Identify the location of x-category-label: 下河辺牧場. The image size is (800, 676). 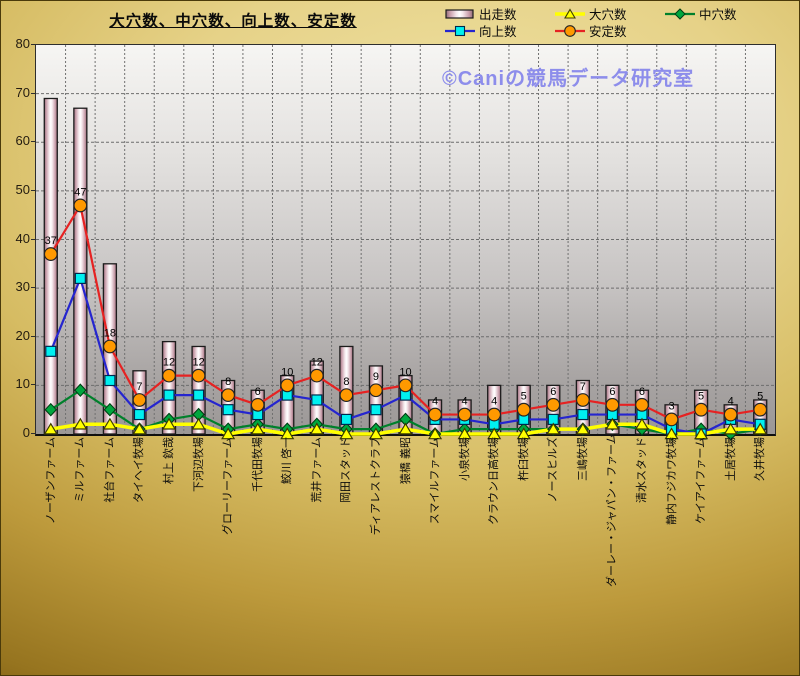
(198, 464).